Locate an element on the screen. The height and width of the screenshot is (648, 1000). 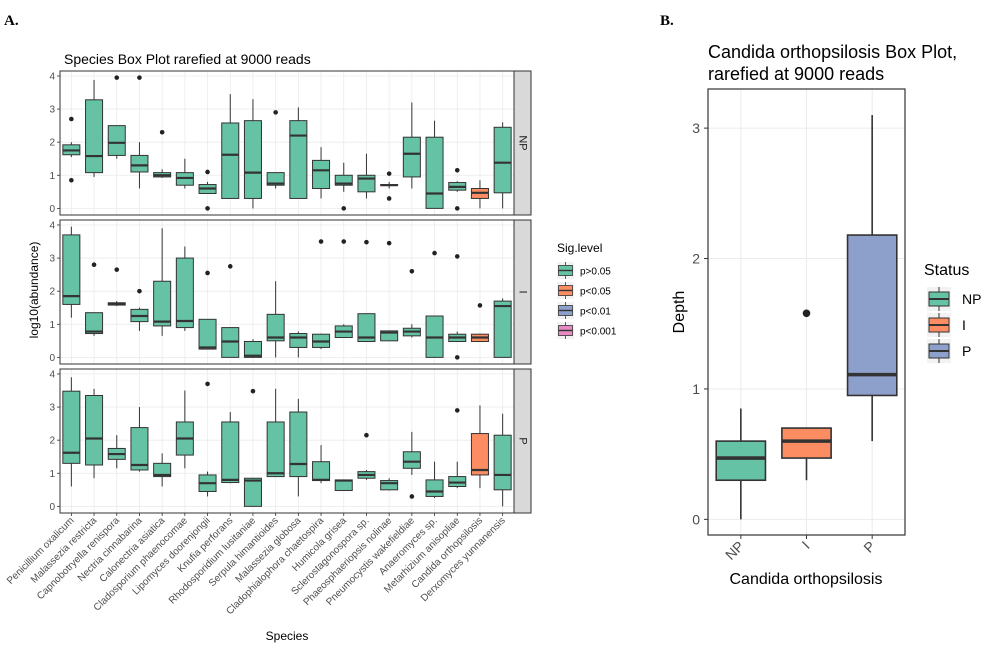
box-i-calonectria-asiatica is located at coordinates (162, 282).